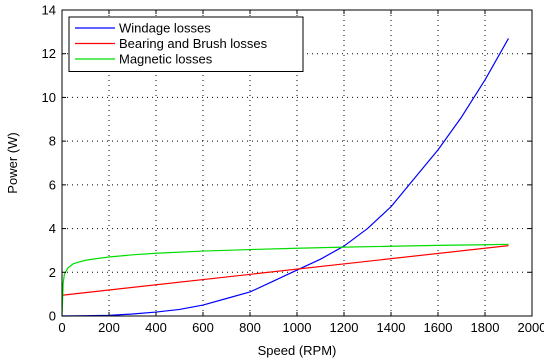 This screenshot has width=544, height=361. I want to click on y-tick-label: 10, so click(49, 97).